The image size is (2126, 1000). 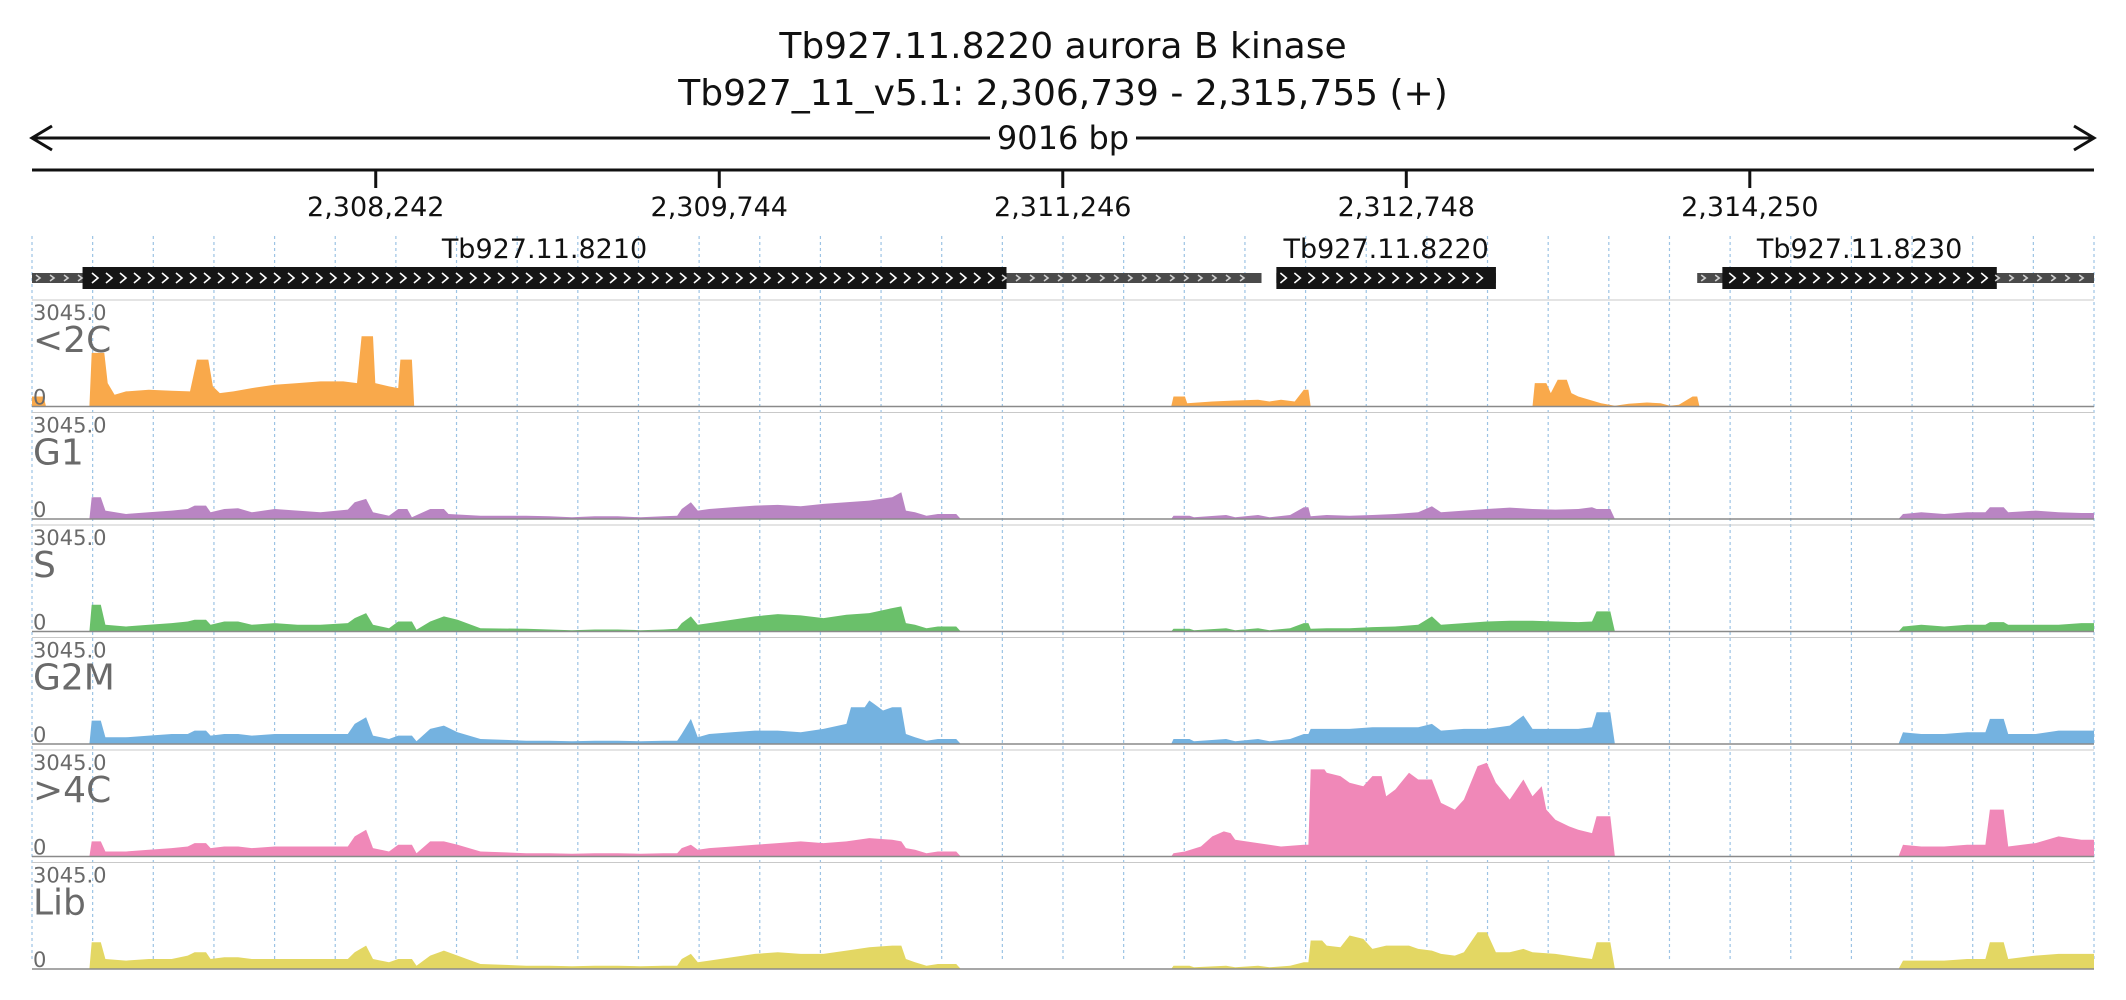 What do you see at coordinates (719, 207) in the screenshot?
I see `tick-label: 2,309,744` at bounding box center [719, 207].